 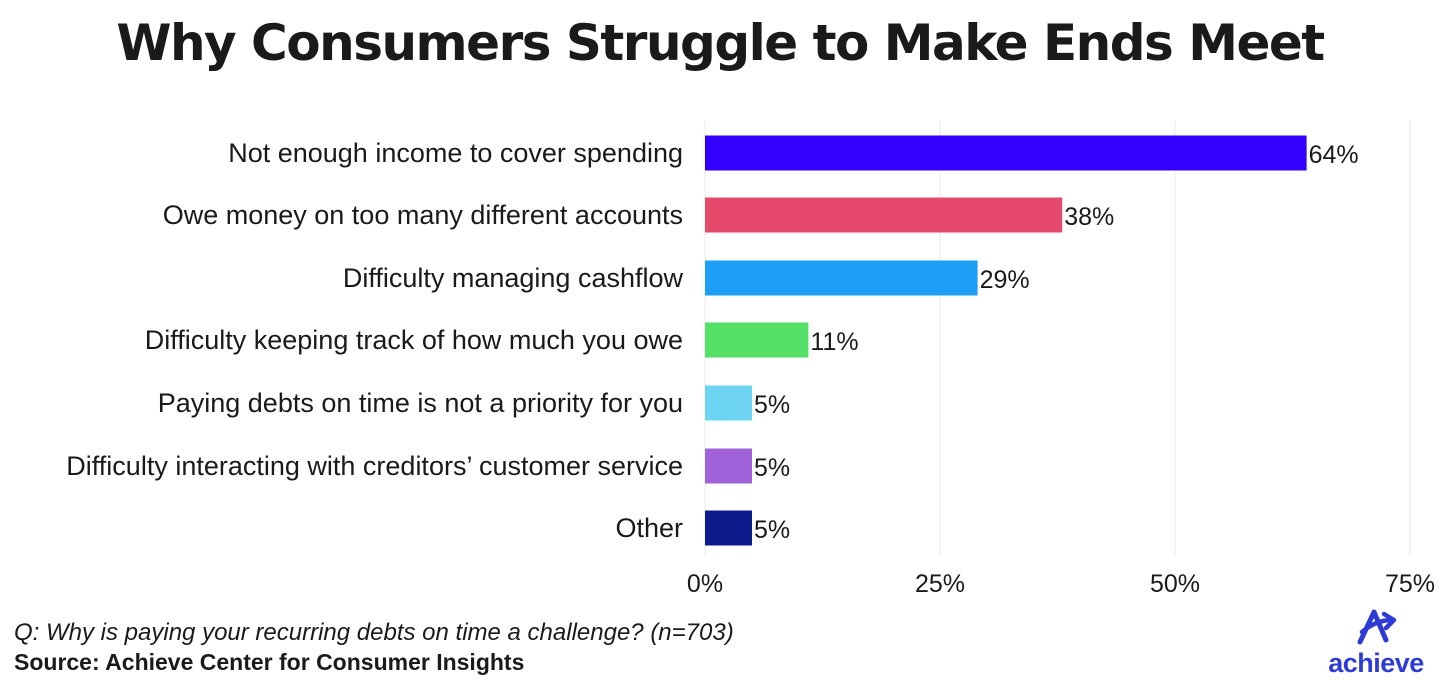 I want to click on x-tick-label: 25%, so click(x=940, y=584).